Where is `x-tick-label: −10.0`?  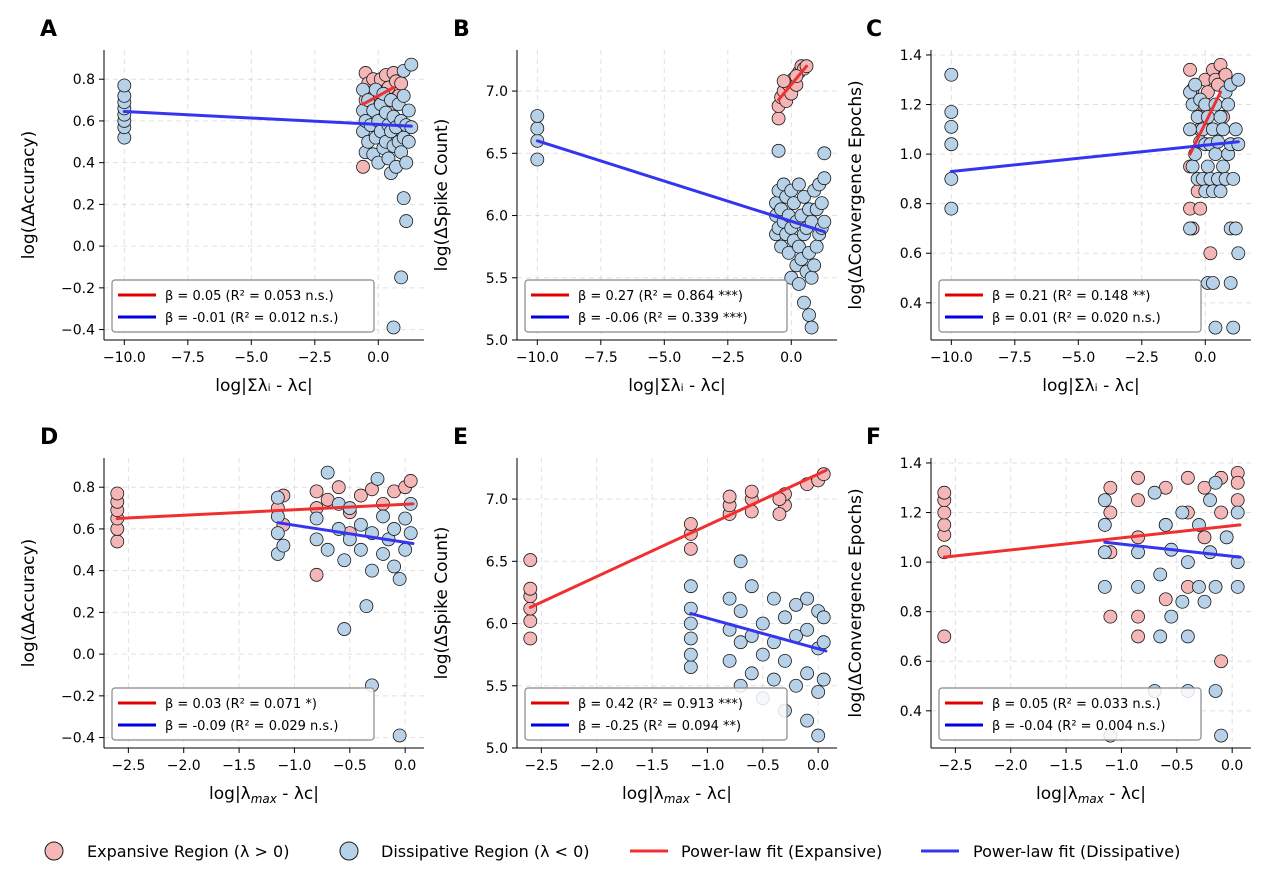 x-tick-label: −10.0 is located at coordinates (951, 358).